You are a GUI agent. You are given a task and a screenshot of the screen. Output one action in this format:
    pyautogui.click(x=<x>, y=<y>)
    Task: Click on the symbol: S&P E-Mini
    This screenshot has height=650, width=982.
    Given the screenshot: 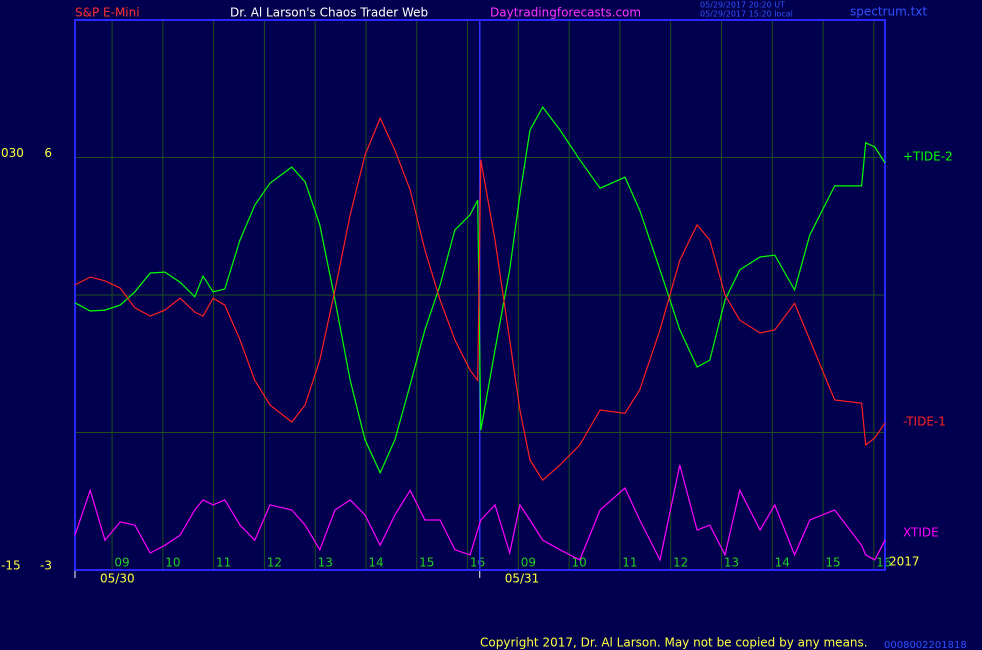 What is the action you would take?
    pyautogui.click(x=107, y=13)
    